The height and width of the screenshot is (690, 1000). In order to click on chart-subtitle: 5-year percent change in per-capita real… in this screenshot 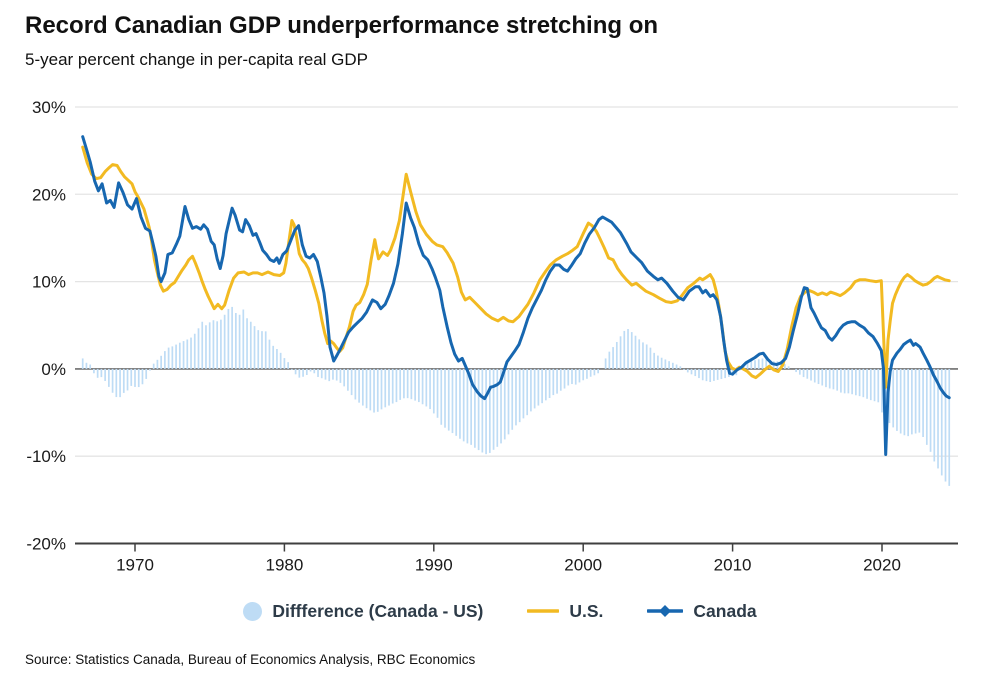, I will do `click(197, 59)`.